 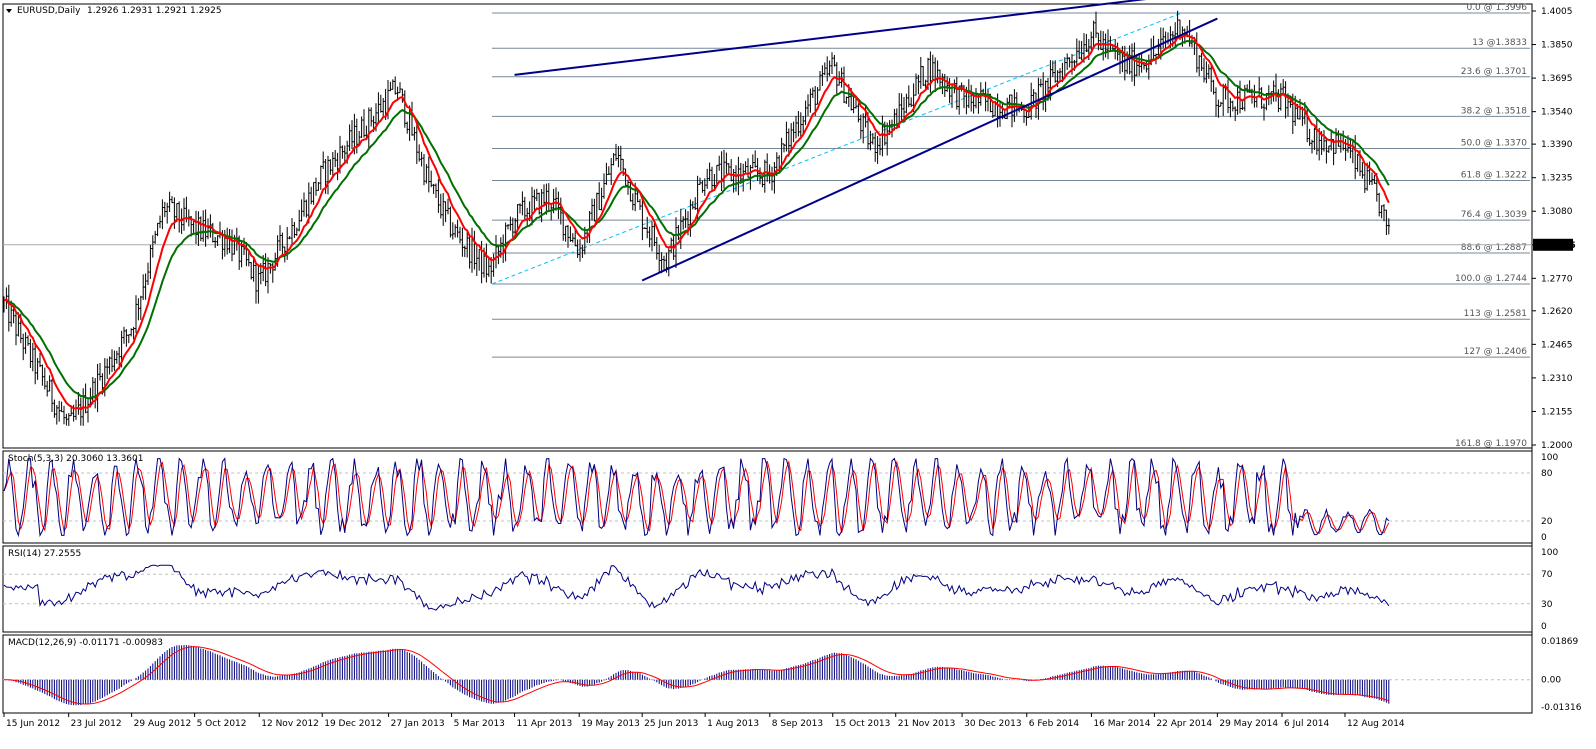 I want to click on fib-level-label-5: 61.8 @ 1.3222, so click(x=1494, y=175).